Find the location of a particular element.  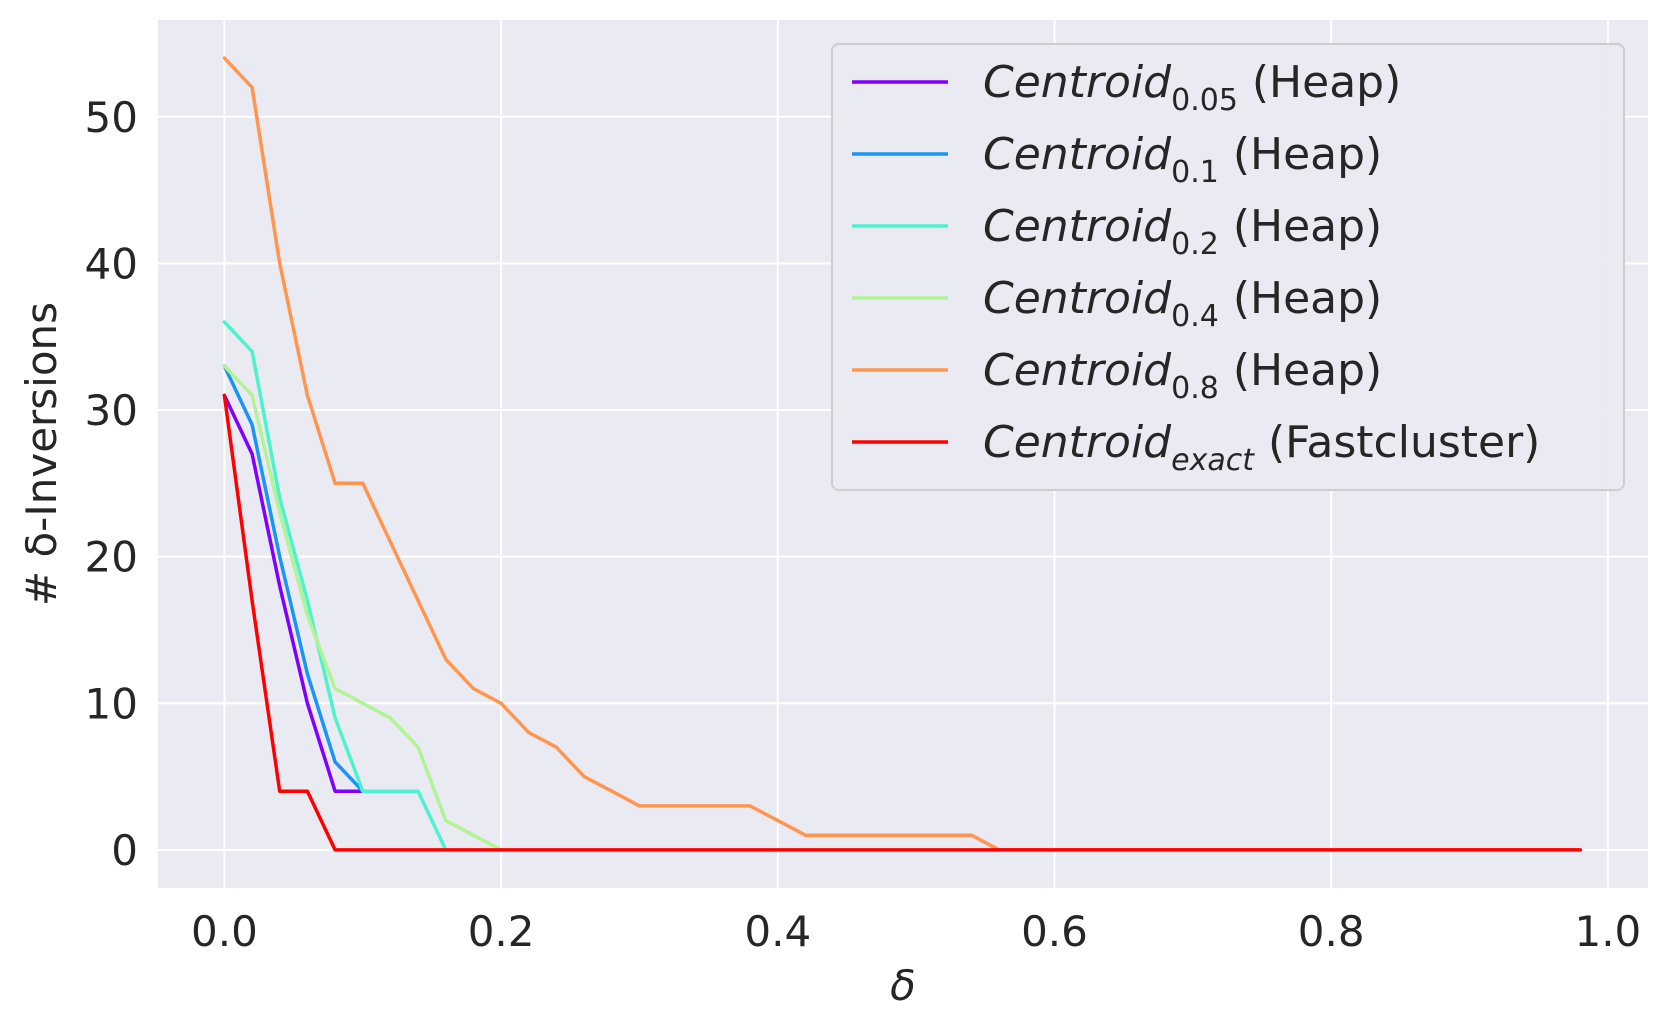

legend-label: Centroid0.2 (Heap) is located at coordinates (1182, 231).